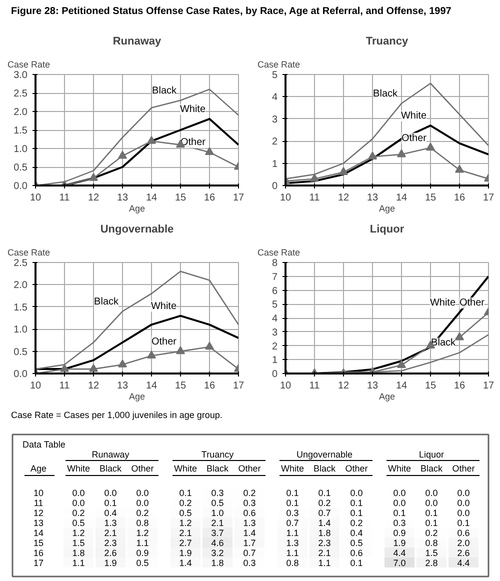 This screenshot has height=581, width=500. Describe the element at coordinates (110, 553) in the screenshot. I see `data-label: 2.6` at that location.